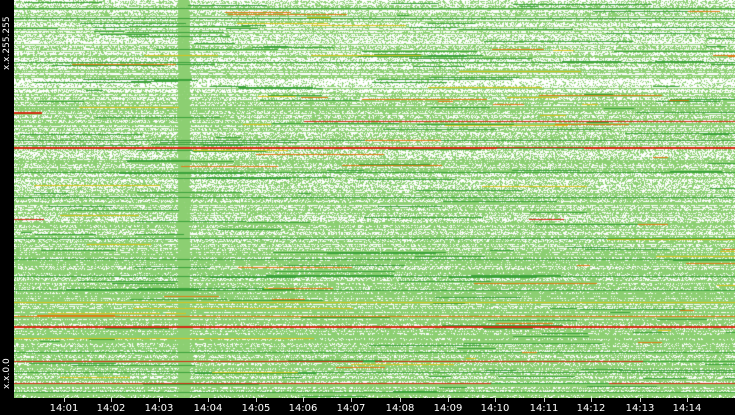 This screenshot has height=415, width=735. Describe the element at coordinates (7, 374) in the screenshot. I see `y-axis-bottom-label: x.x.0.0` at that location.